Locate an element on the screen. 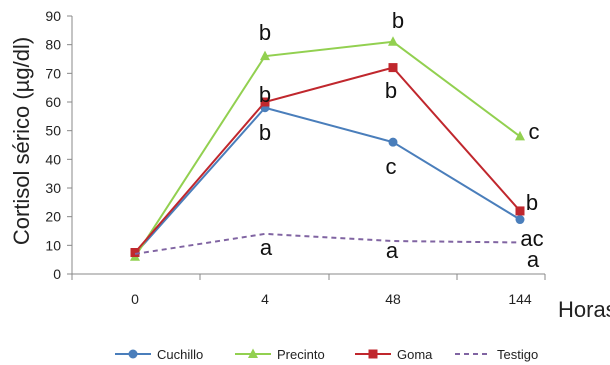  y-tick-label: 60 is located at coordinates (53, 102).